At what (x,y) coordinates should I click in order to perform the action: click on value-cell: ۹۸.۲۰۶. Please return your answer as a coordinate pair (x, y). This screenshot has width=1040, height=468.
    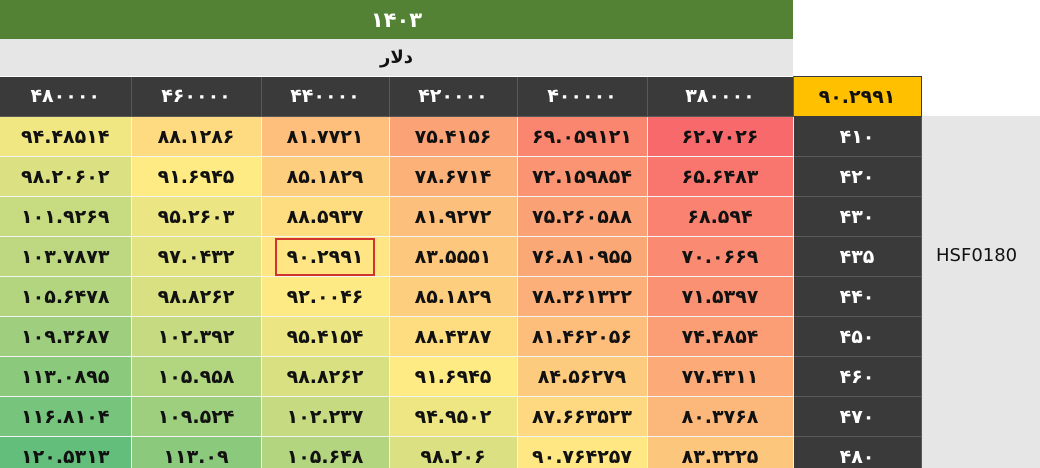
    Looking at the image, I should click on (453, 452).